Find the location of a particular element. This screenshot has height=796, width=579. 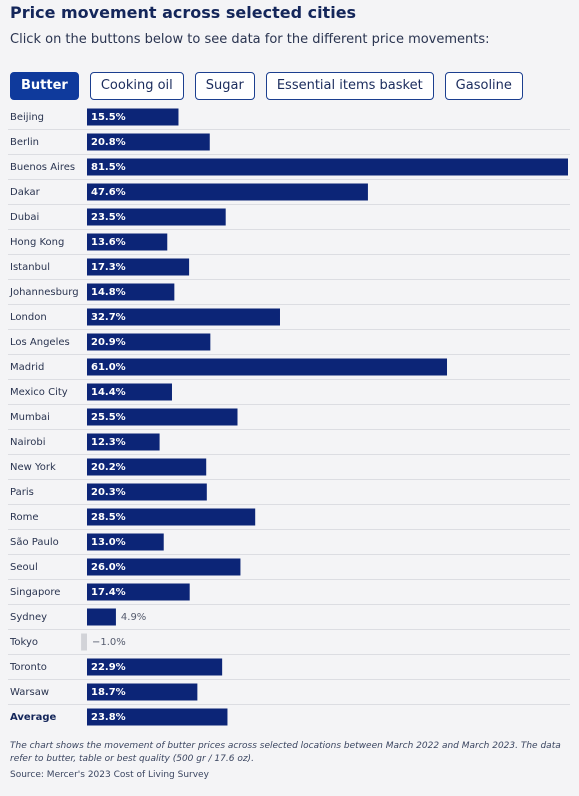

value-label: 20.8% is located at coordinates (108, 142).